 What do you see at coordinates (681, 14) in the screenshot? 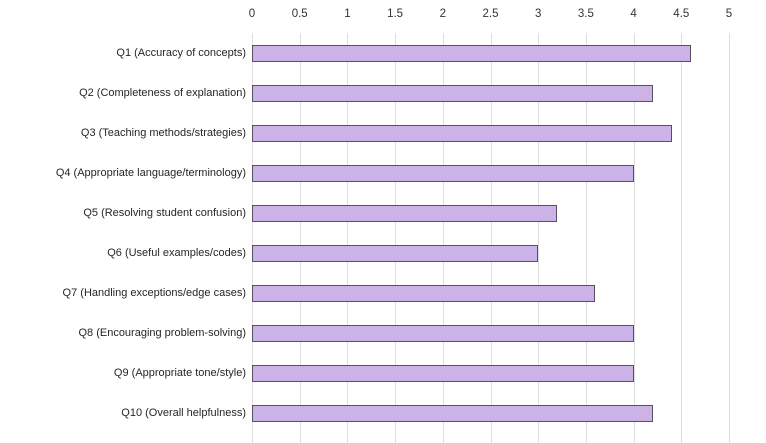
I see `x-tick-label: 4.5` at bounding box center [681, 14].